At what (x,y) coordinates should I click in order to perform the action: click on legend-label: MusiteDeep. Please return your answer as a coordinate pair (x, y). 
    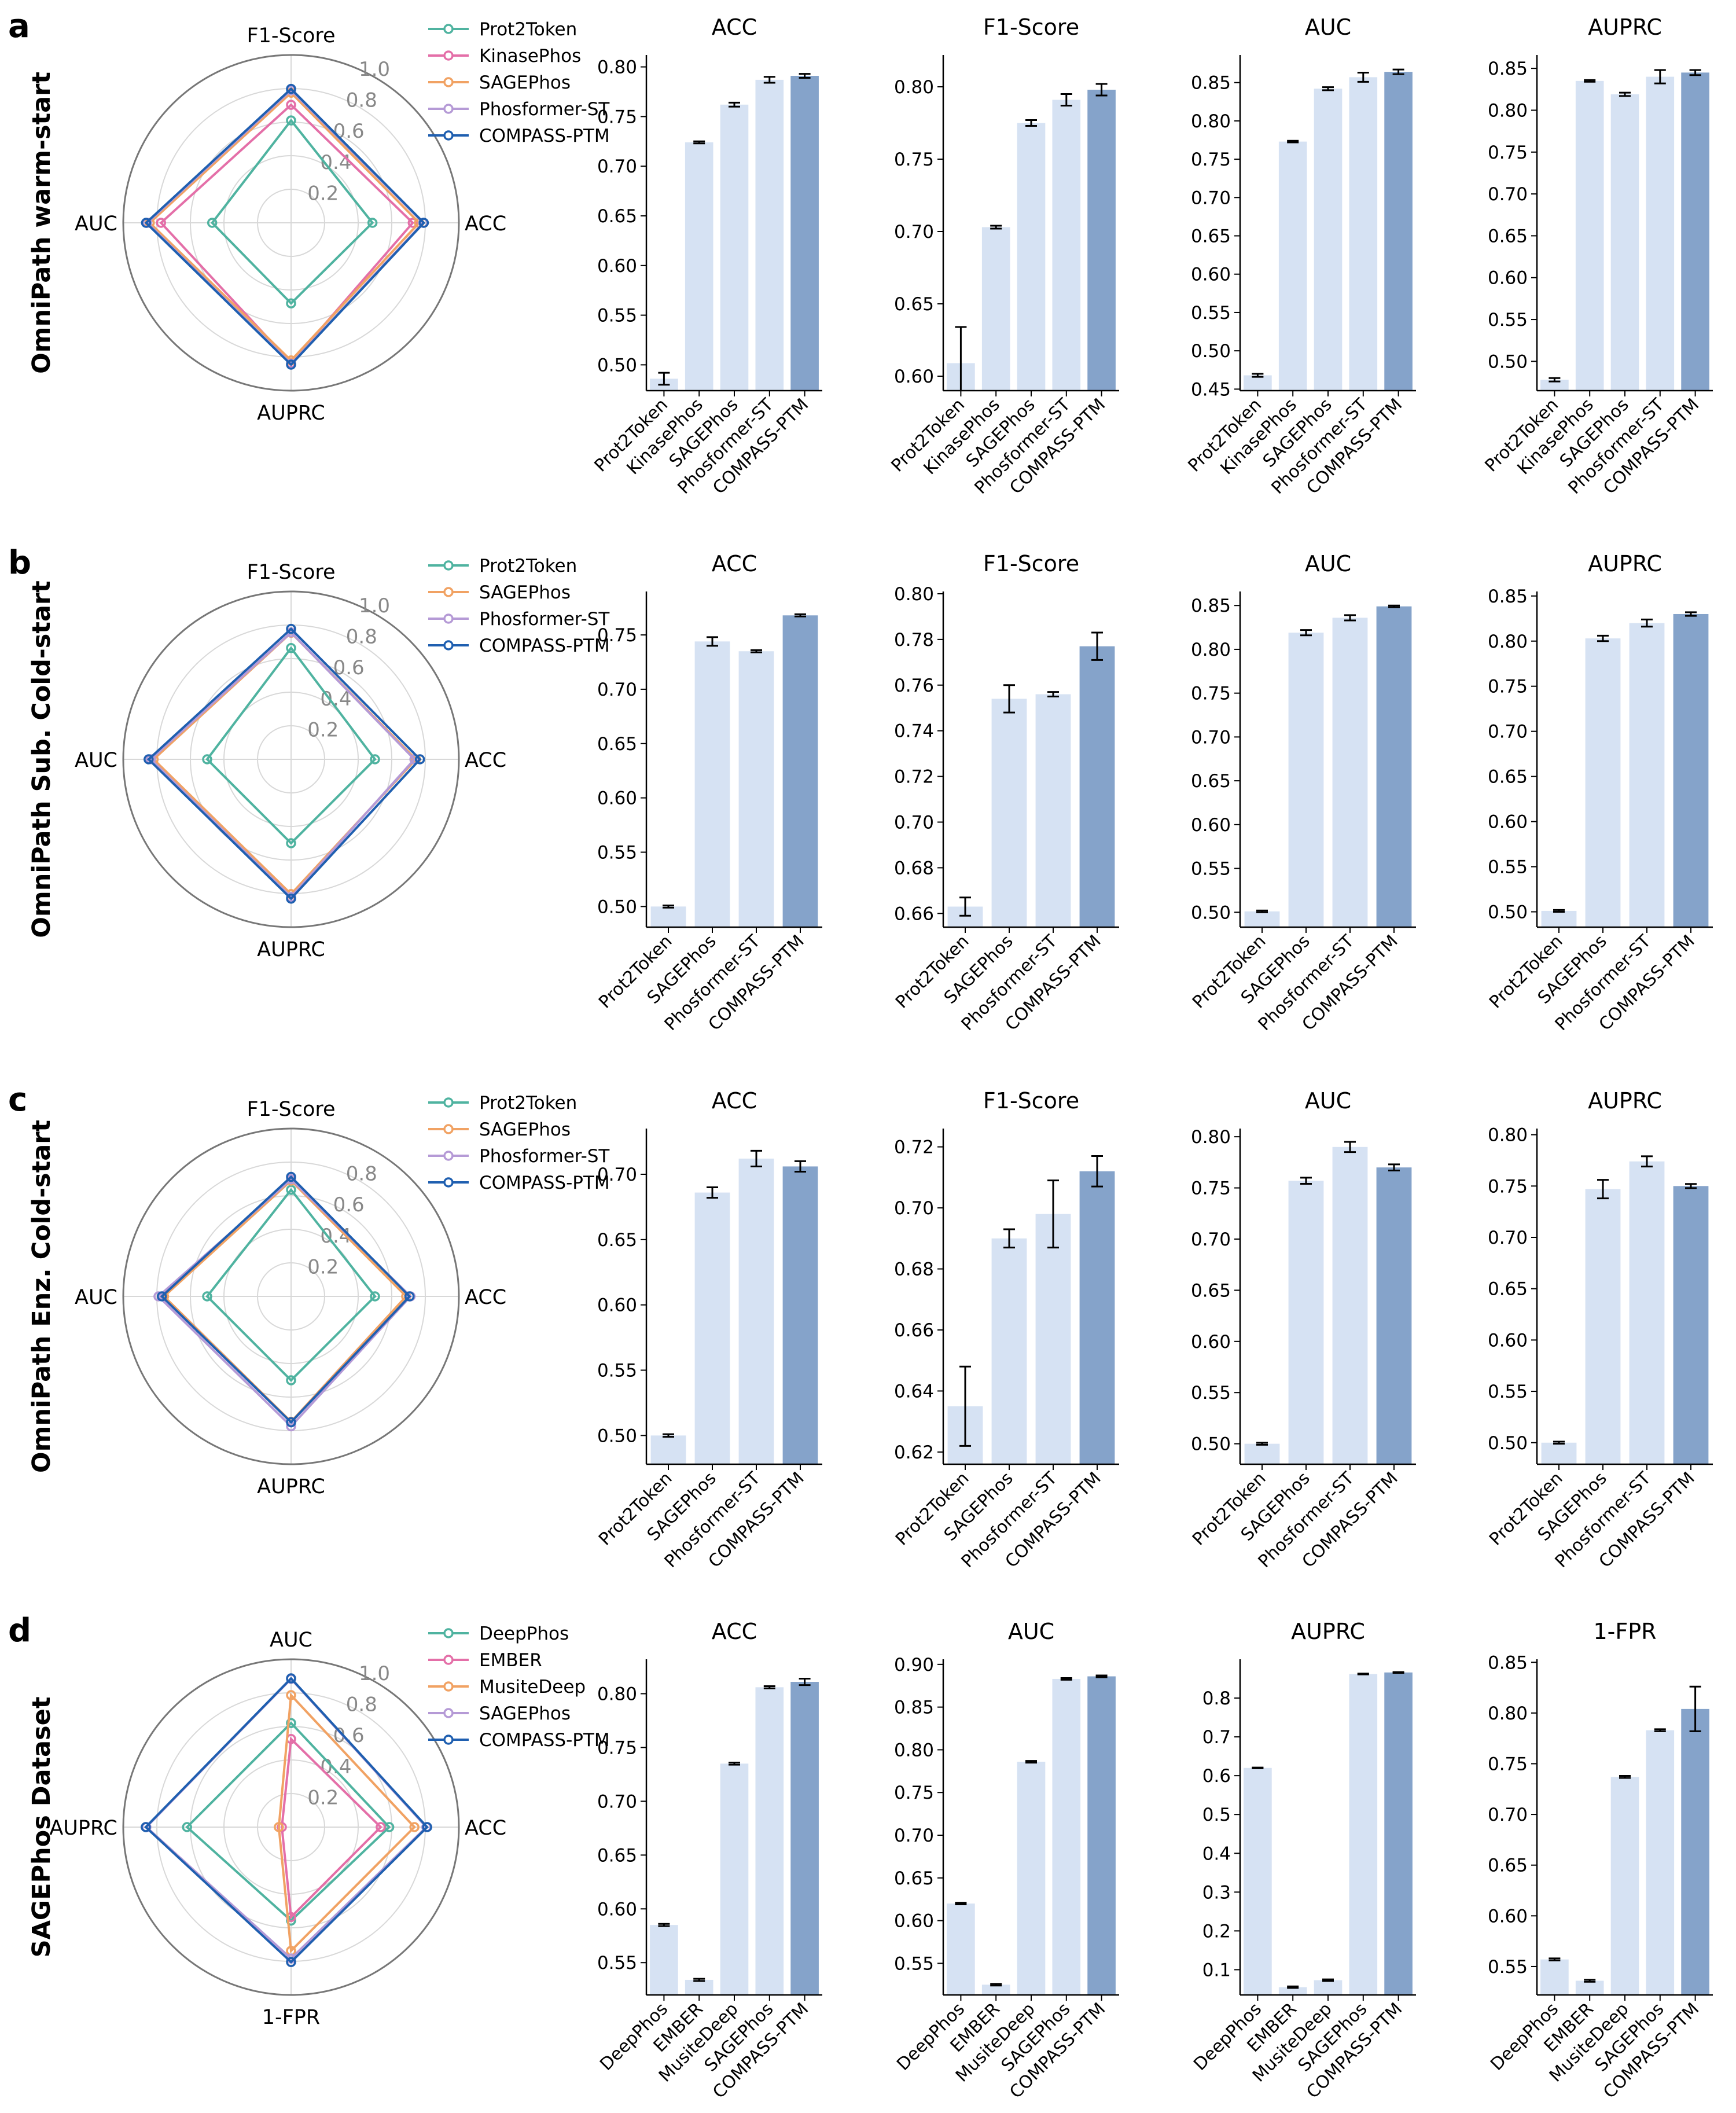
    Looking at the image, I should click on (532, 1687).